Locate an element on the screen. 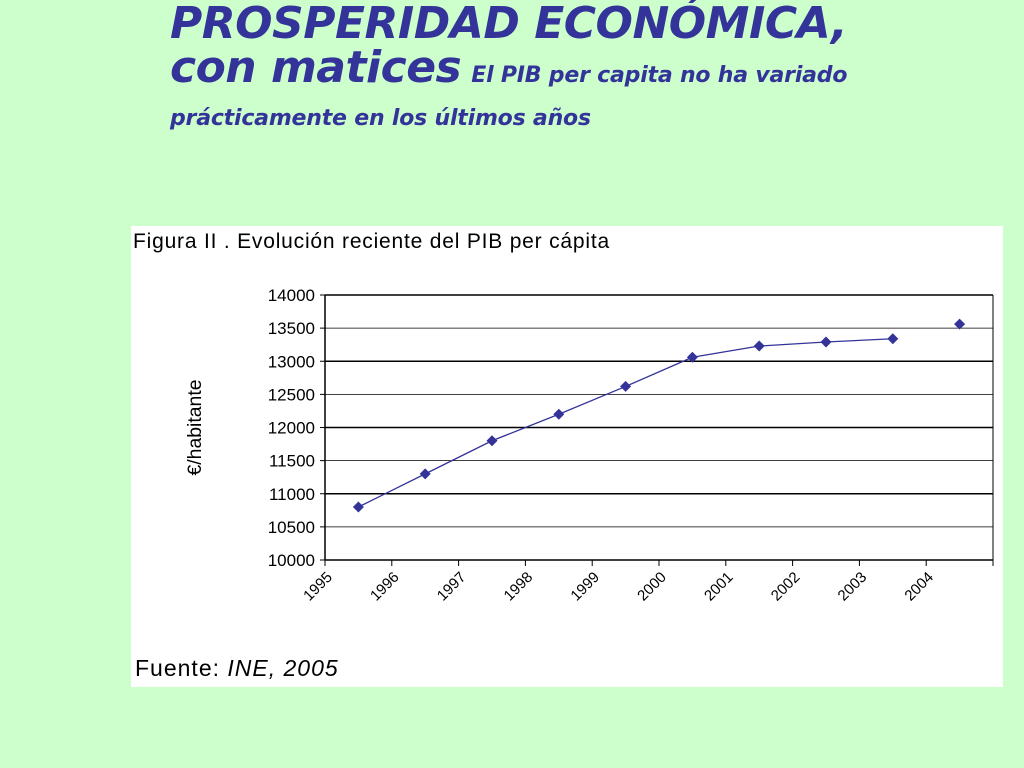  y-tick-label: 10500 is located at coordinates (291, 527).